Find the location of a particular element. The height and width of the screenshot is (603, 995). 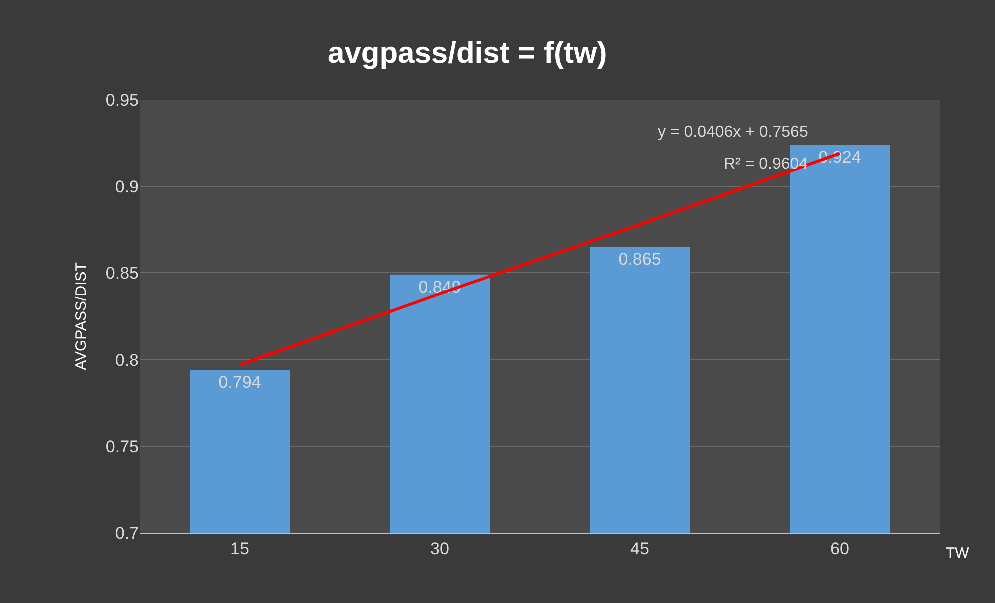

y-tick-label: 0.95 is located at coordinates (122, 100).